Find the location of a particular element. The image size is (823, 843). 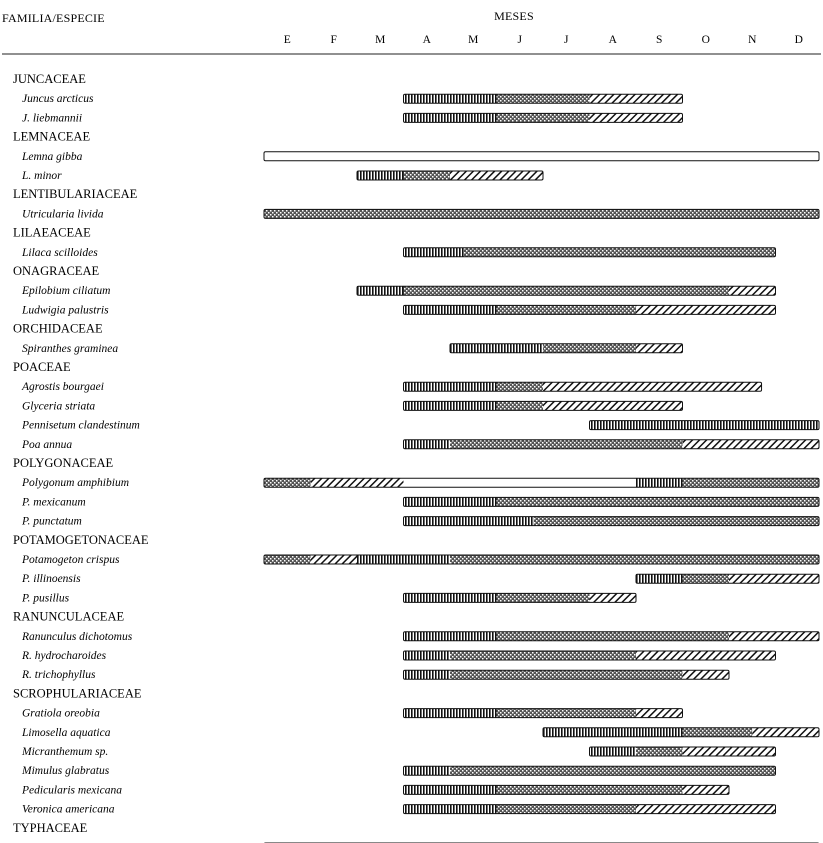

family-label: TYPHACEAE is located at coordinates (50, 828).